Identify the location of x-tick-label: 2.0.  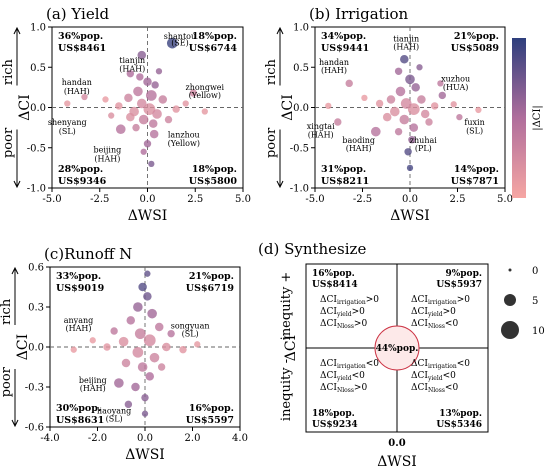
(193, 438).